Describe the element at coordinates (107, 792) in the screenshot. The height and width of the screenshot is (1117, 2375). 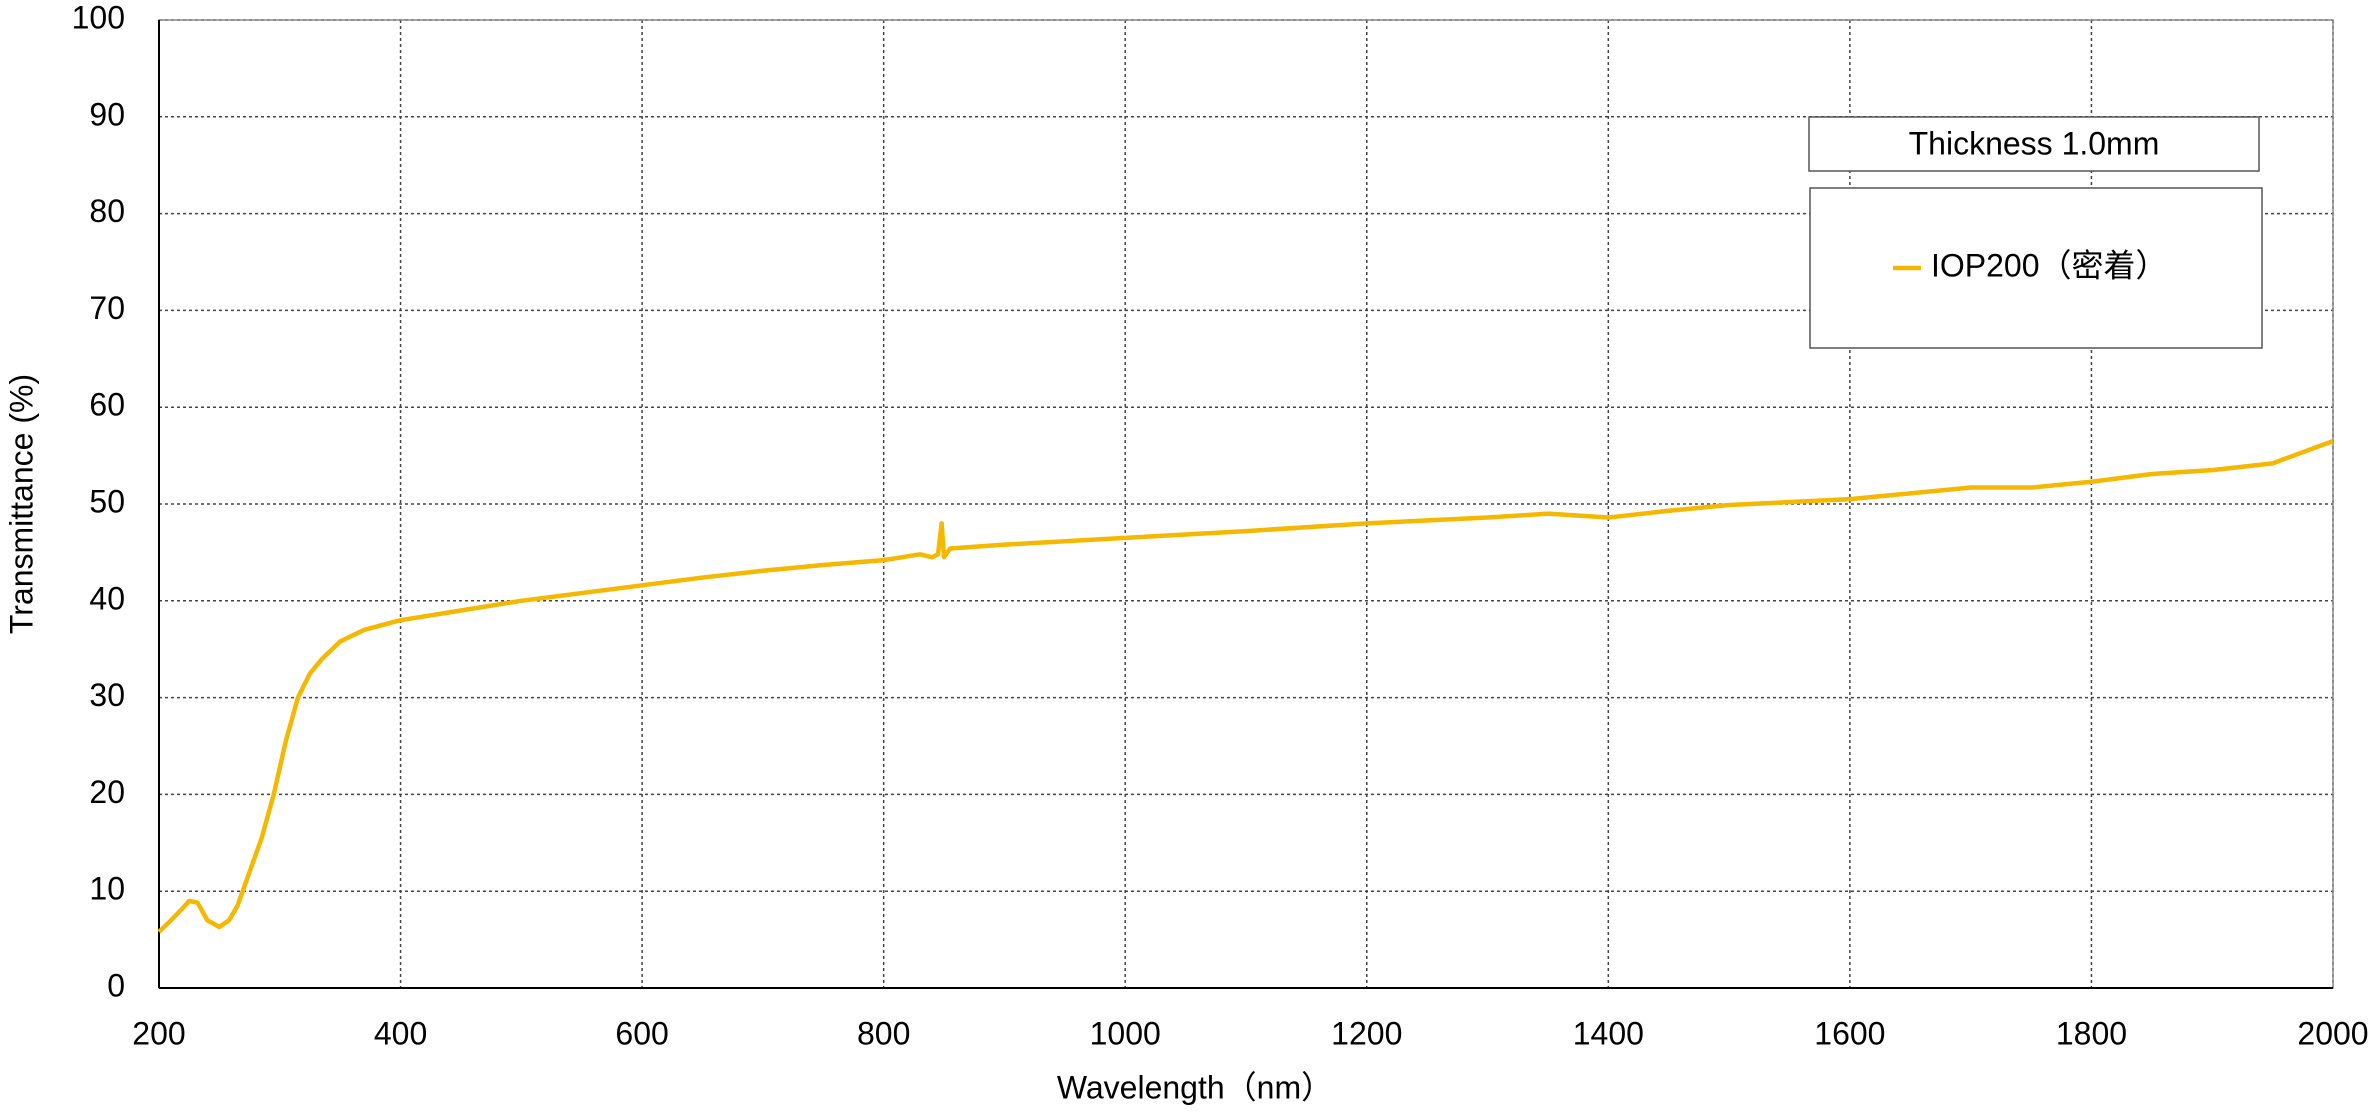
I see `y-tick-label: 20` at that location.